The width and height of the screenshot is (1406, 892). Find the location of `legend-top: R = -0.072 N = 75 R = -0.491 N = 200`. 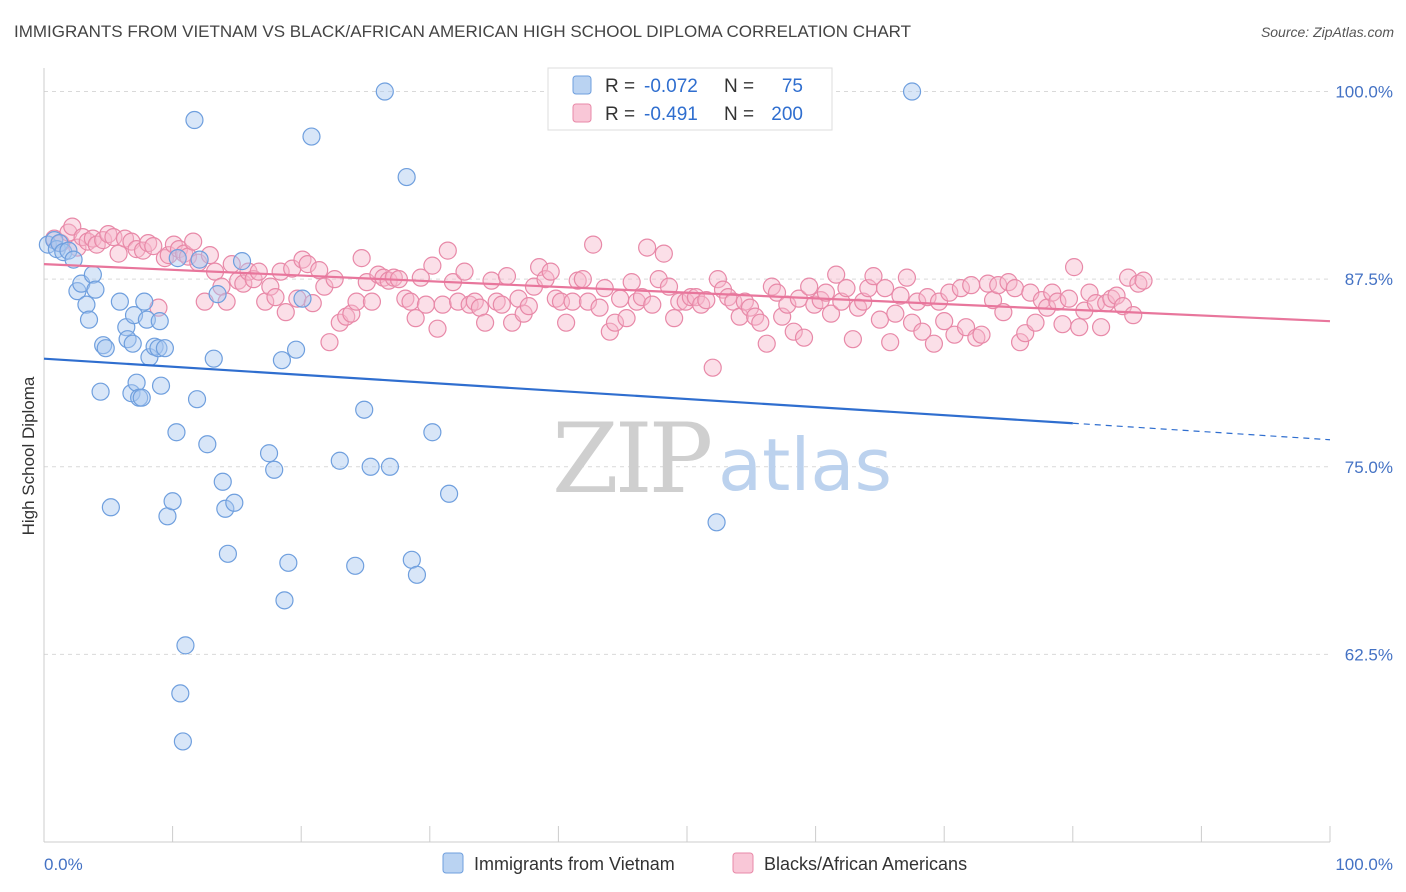

legend-top: R = -0.072 N = 75 R = -0.491 N = 200 is located at coordinates (690, 99).